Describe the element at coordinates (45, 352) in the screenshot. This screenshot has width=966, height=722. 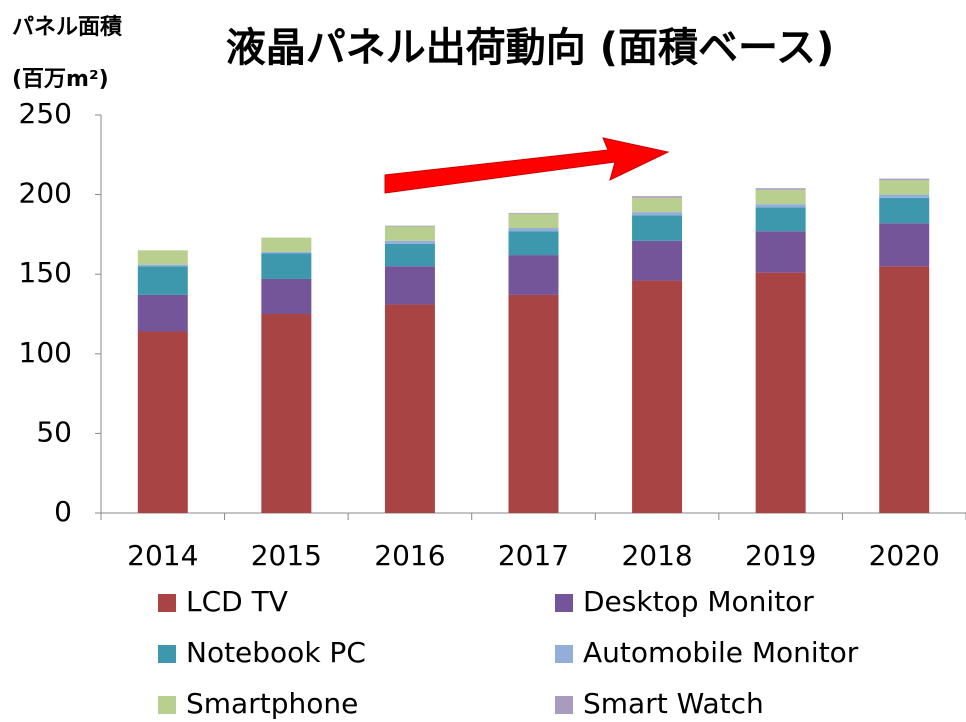
I see `y-tick-label: 100` at that location.